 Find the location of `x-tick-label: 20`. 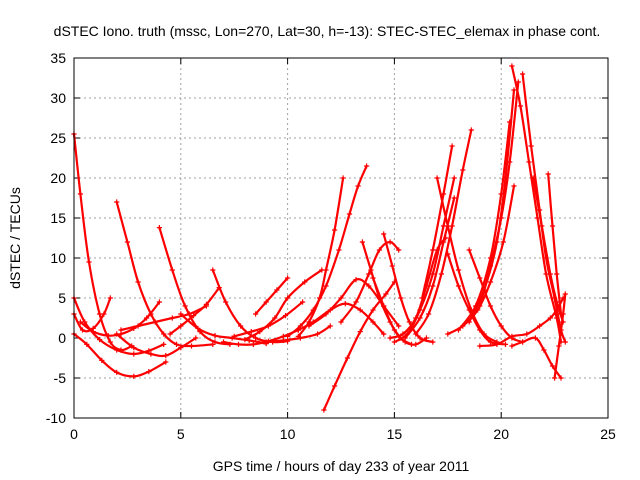

x-tick-label: 20 is located at coordinates (501, 434).